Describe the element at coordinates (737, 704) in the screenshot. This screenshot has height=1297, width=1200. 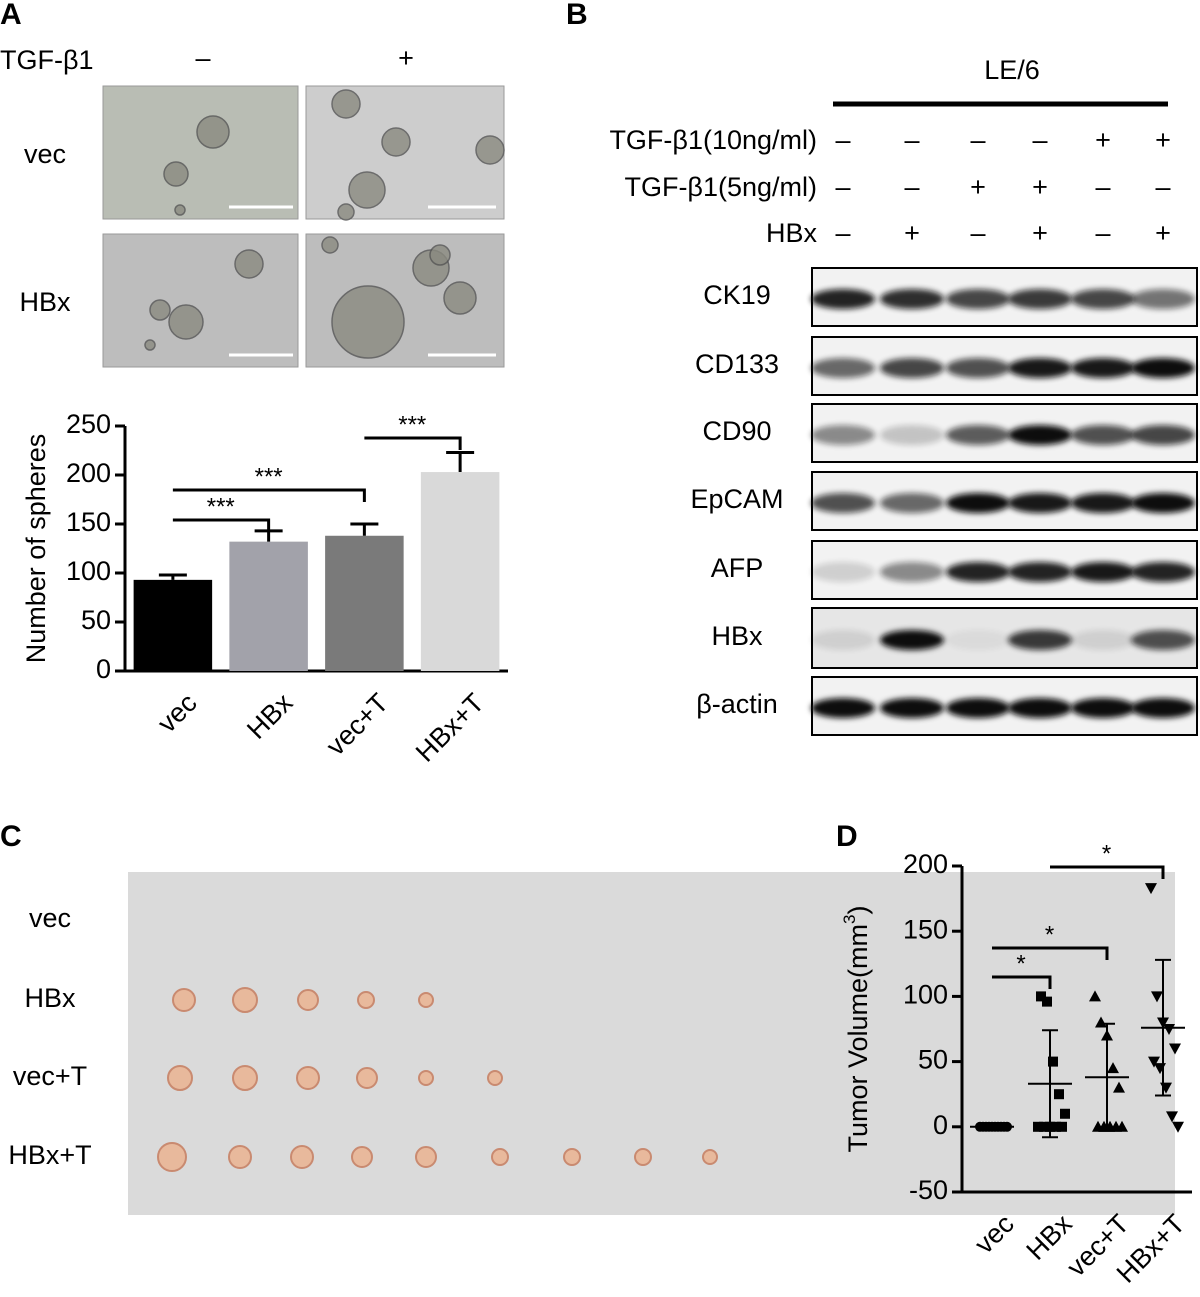
I see `protein-label: β-actin` at that location.